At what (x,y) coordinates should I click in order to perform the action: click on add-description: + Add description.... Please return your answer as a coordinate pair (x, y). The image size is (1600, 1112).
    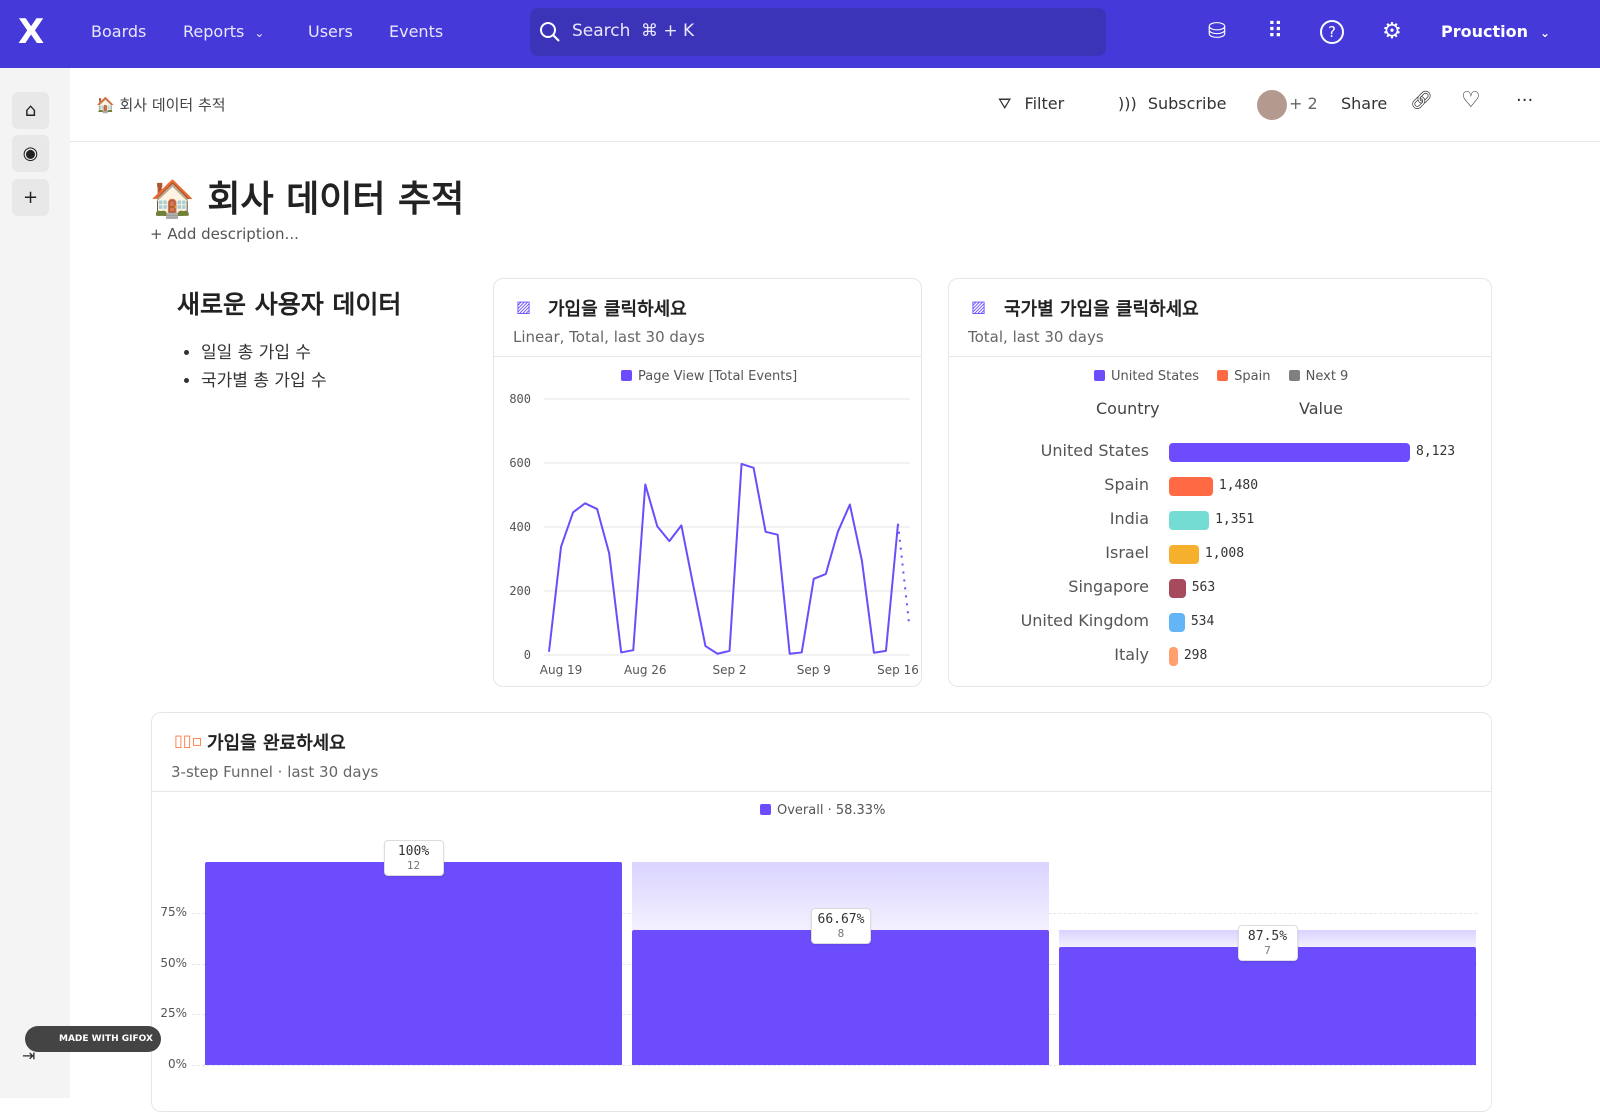
    Looking at the image, I should click on (224, 234).